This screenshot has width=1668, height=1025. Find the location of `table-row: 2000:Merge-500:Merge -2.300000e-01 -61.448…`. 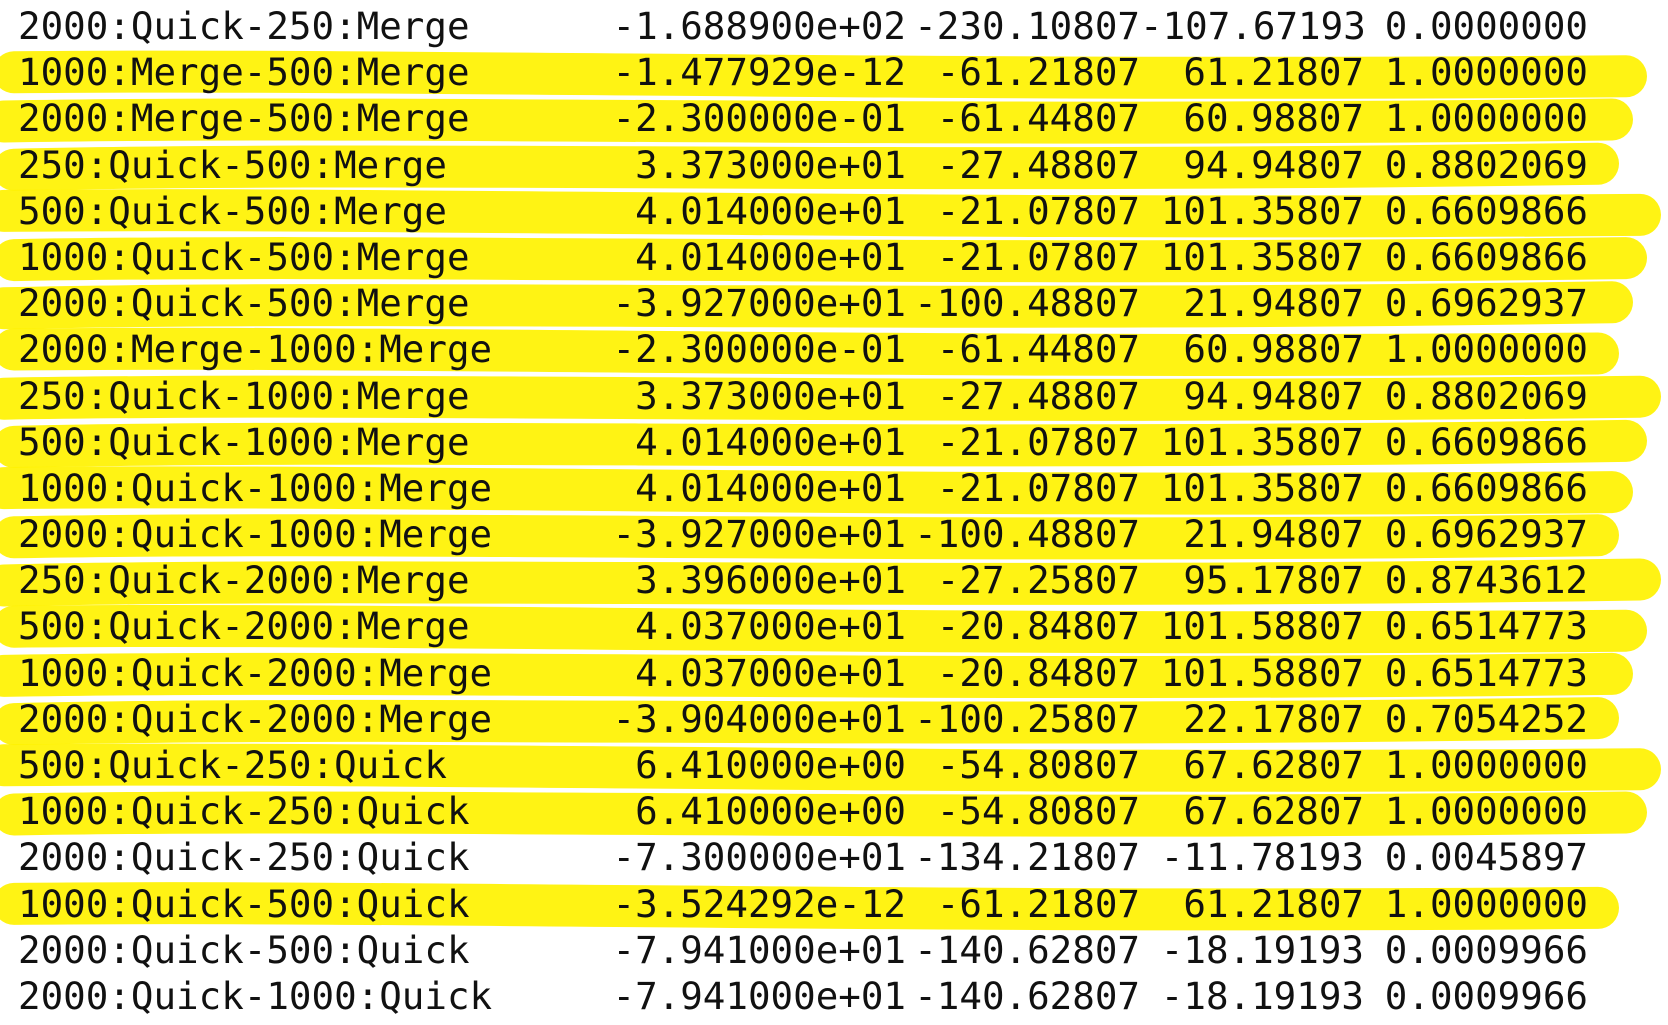

table-row: 2000:Merge-500:Merge -2.300000e-01 -61.448… is located at coordinates (803, 118).